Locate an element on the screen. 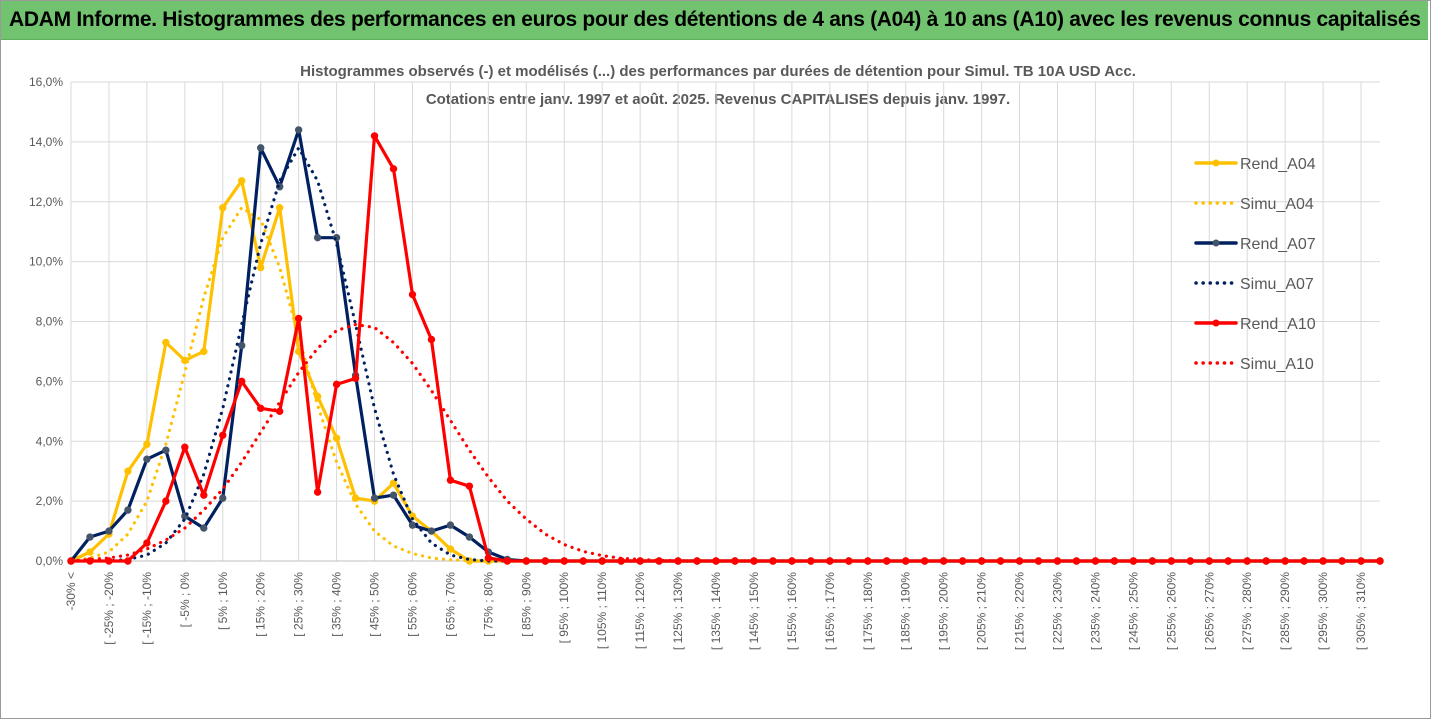  x-tick-label: [ 255% ; 260% is located at coordinates (1171, 611).